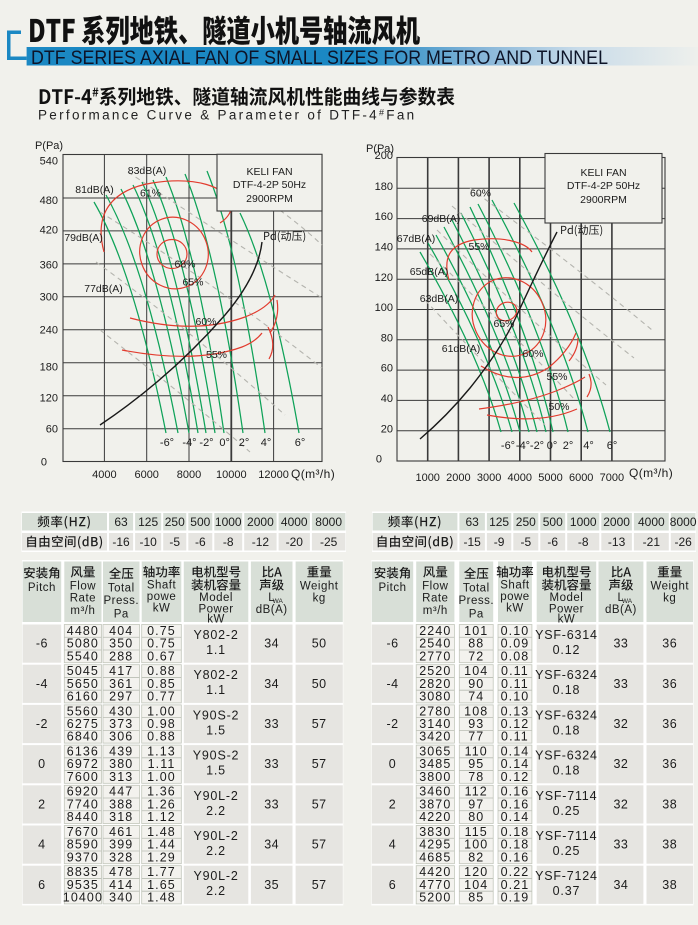 The image size is (698, 925). Describe the element at coordinates (121, 671) in the screenshot. I see `svg-text: 417` at that location.